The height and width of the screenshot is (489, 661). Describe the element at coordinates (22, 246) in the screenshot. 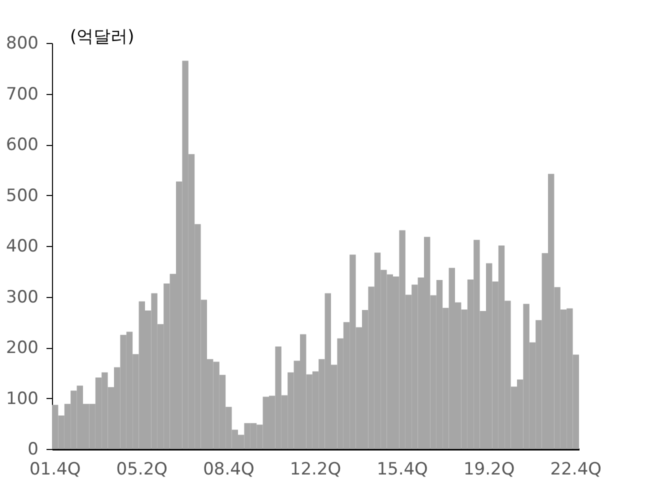

I see `y-tick-label: 400` at that location.